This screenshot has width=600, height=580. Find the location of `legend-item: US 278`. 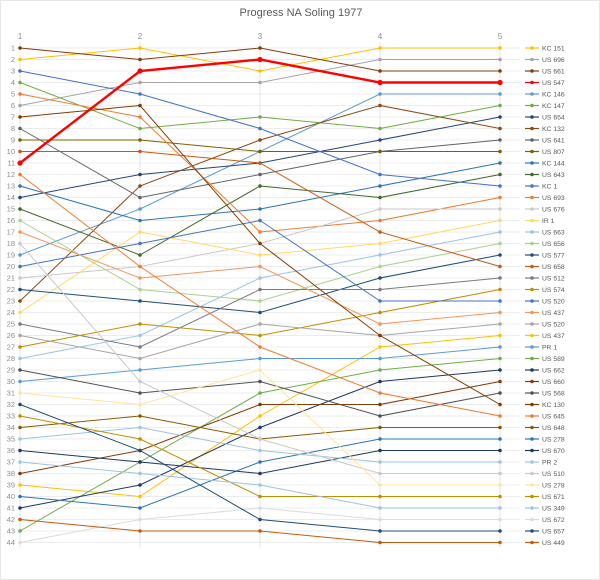

legend-item: US 278 is located at coordinates (545, 439).